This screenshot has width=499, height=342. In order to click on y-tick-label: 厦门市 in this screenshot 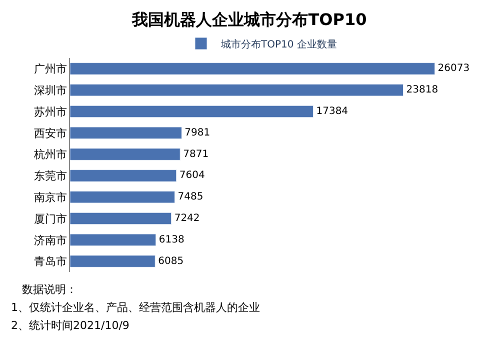, I will do `click(50, 219)`.